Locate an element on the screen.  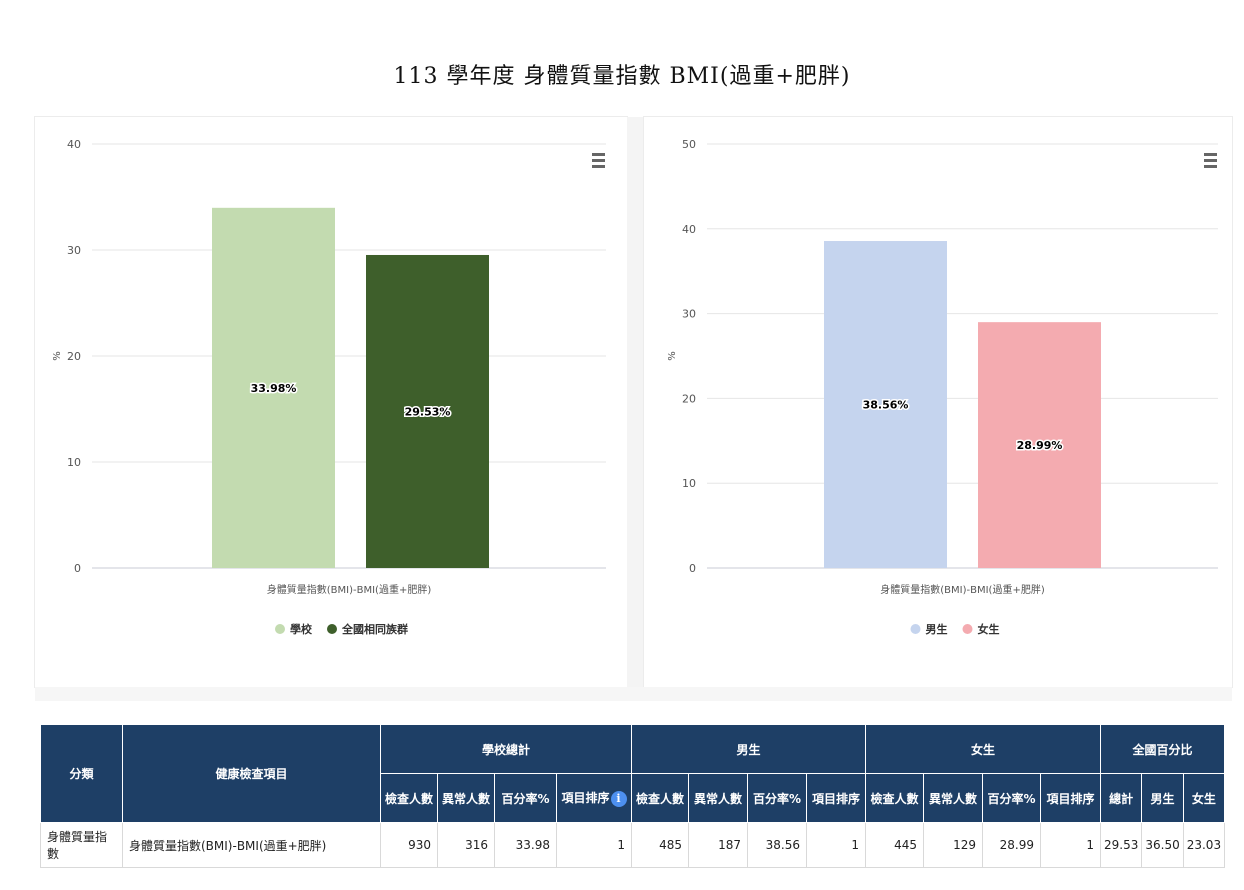
cell-female-percent: 28.99 is located at coordinates (1011, 845).